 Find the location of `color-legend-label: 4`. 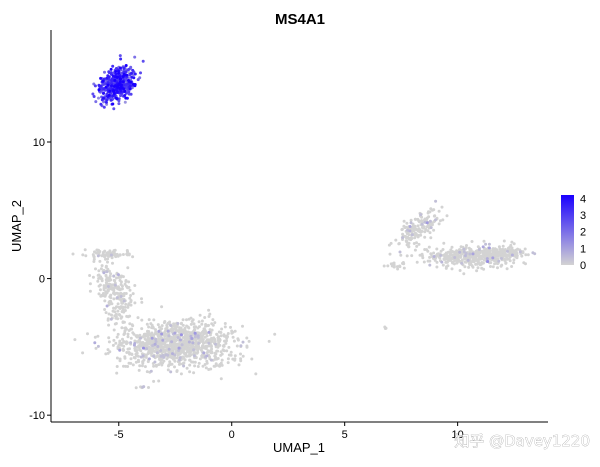

color-legend-label: 4 is located at coordinates (583, 199).